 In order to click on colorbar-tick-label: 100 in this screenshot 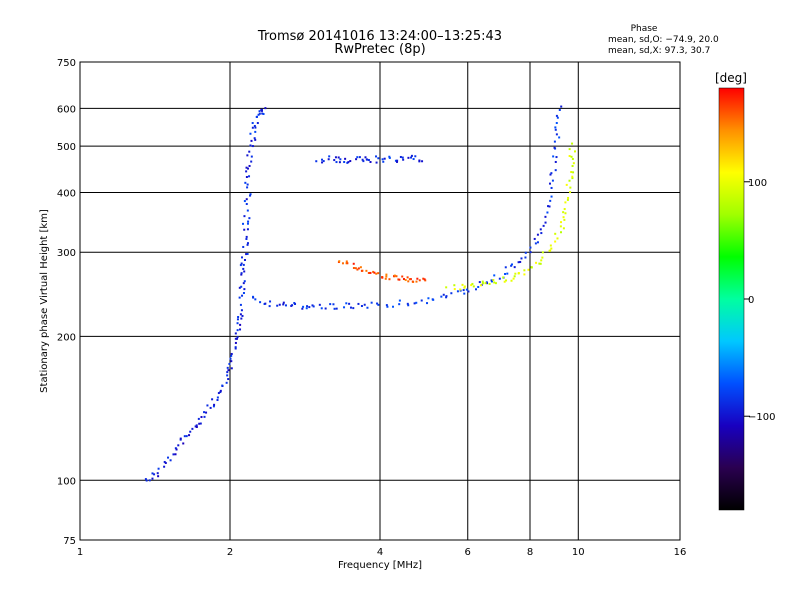, I will do `click(757, 183)`.